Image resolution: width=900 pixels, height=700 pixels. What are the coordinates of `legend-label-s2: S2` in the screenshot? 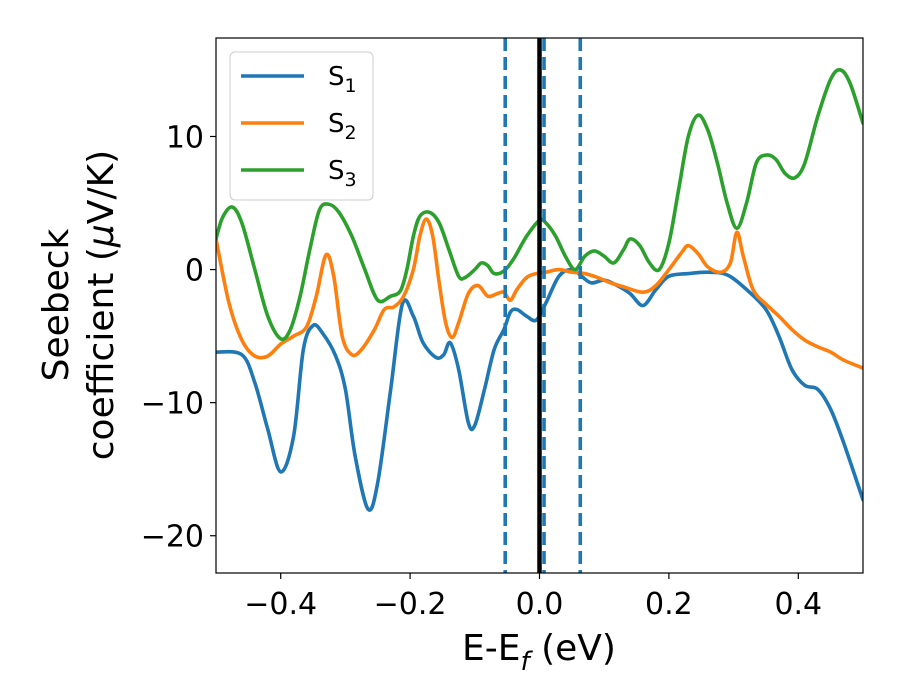 It's located at (342, 126).